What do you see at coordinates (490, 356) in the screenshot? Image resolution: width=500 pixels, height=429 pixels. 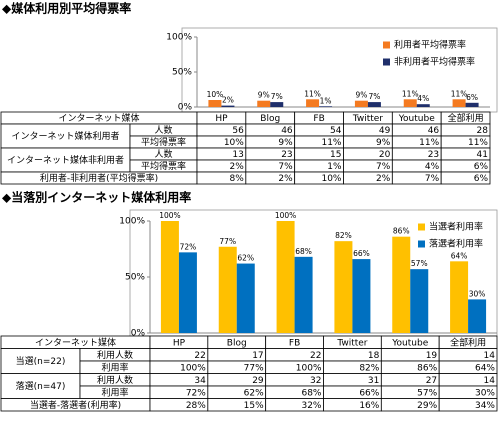 I see `table-cell-text: 14` at bounding box center [490, 356].